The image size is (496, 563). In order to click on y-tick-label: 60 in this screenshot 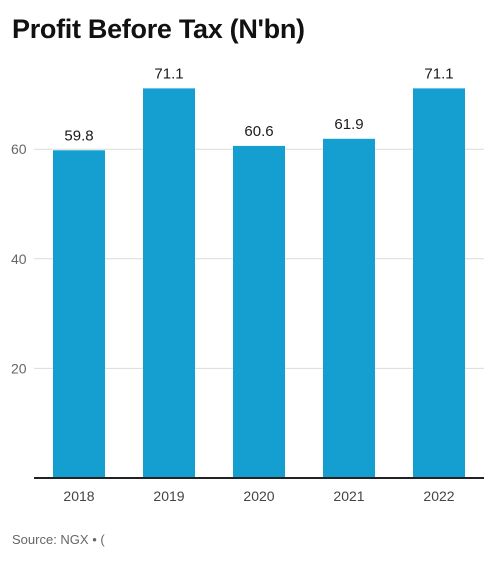, I will do `click(19, 149)`.